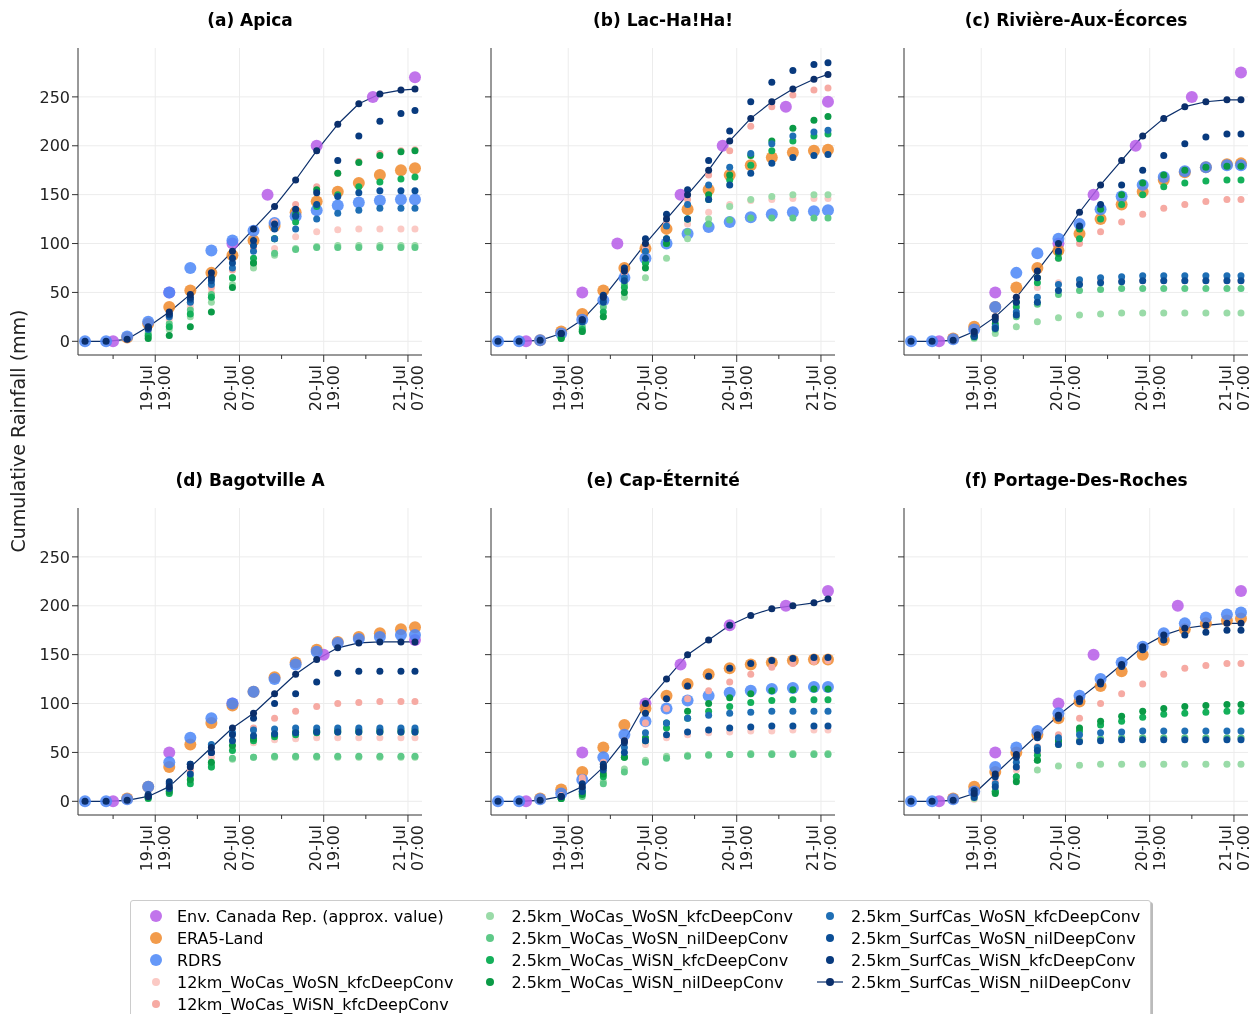  Describe the element at coordinates (250, 20) in the screenshot. I see `chart-title: (a) Apica` at that location.